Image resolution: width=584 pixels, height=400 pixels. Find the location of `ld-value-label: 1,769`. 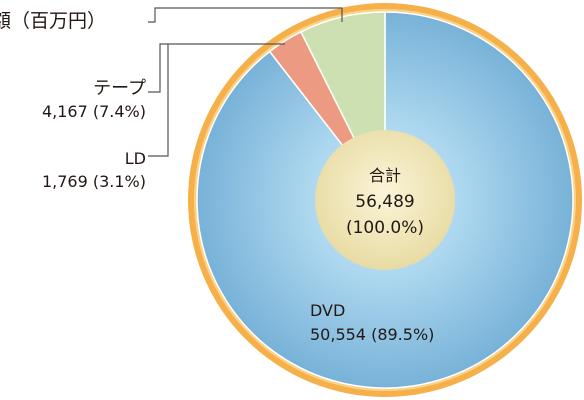

ld-value-label: 1,769 is located at coordinates (64, 181).